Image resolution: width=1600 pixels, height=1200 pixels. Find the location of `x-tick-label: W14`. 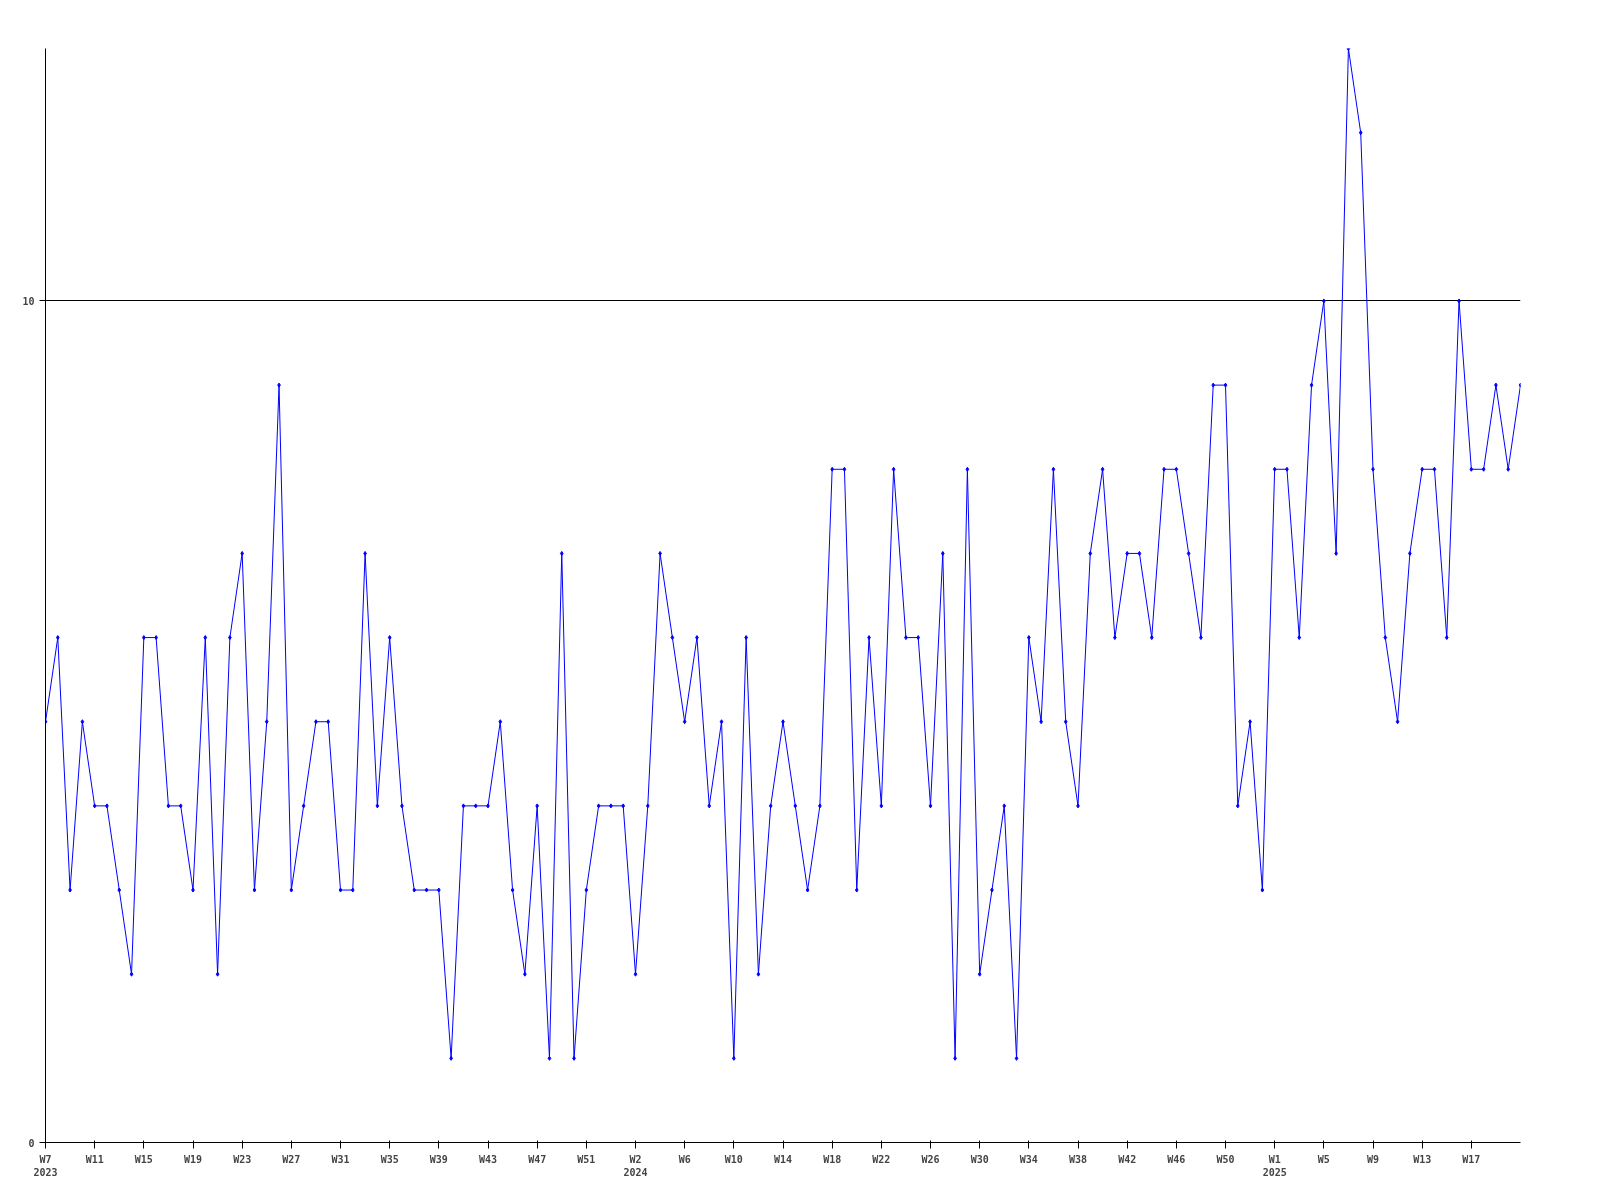

x-tick-label: W14 is located at coordinates (783, 1159).